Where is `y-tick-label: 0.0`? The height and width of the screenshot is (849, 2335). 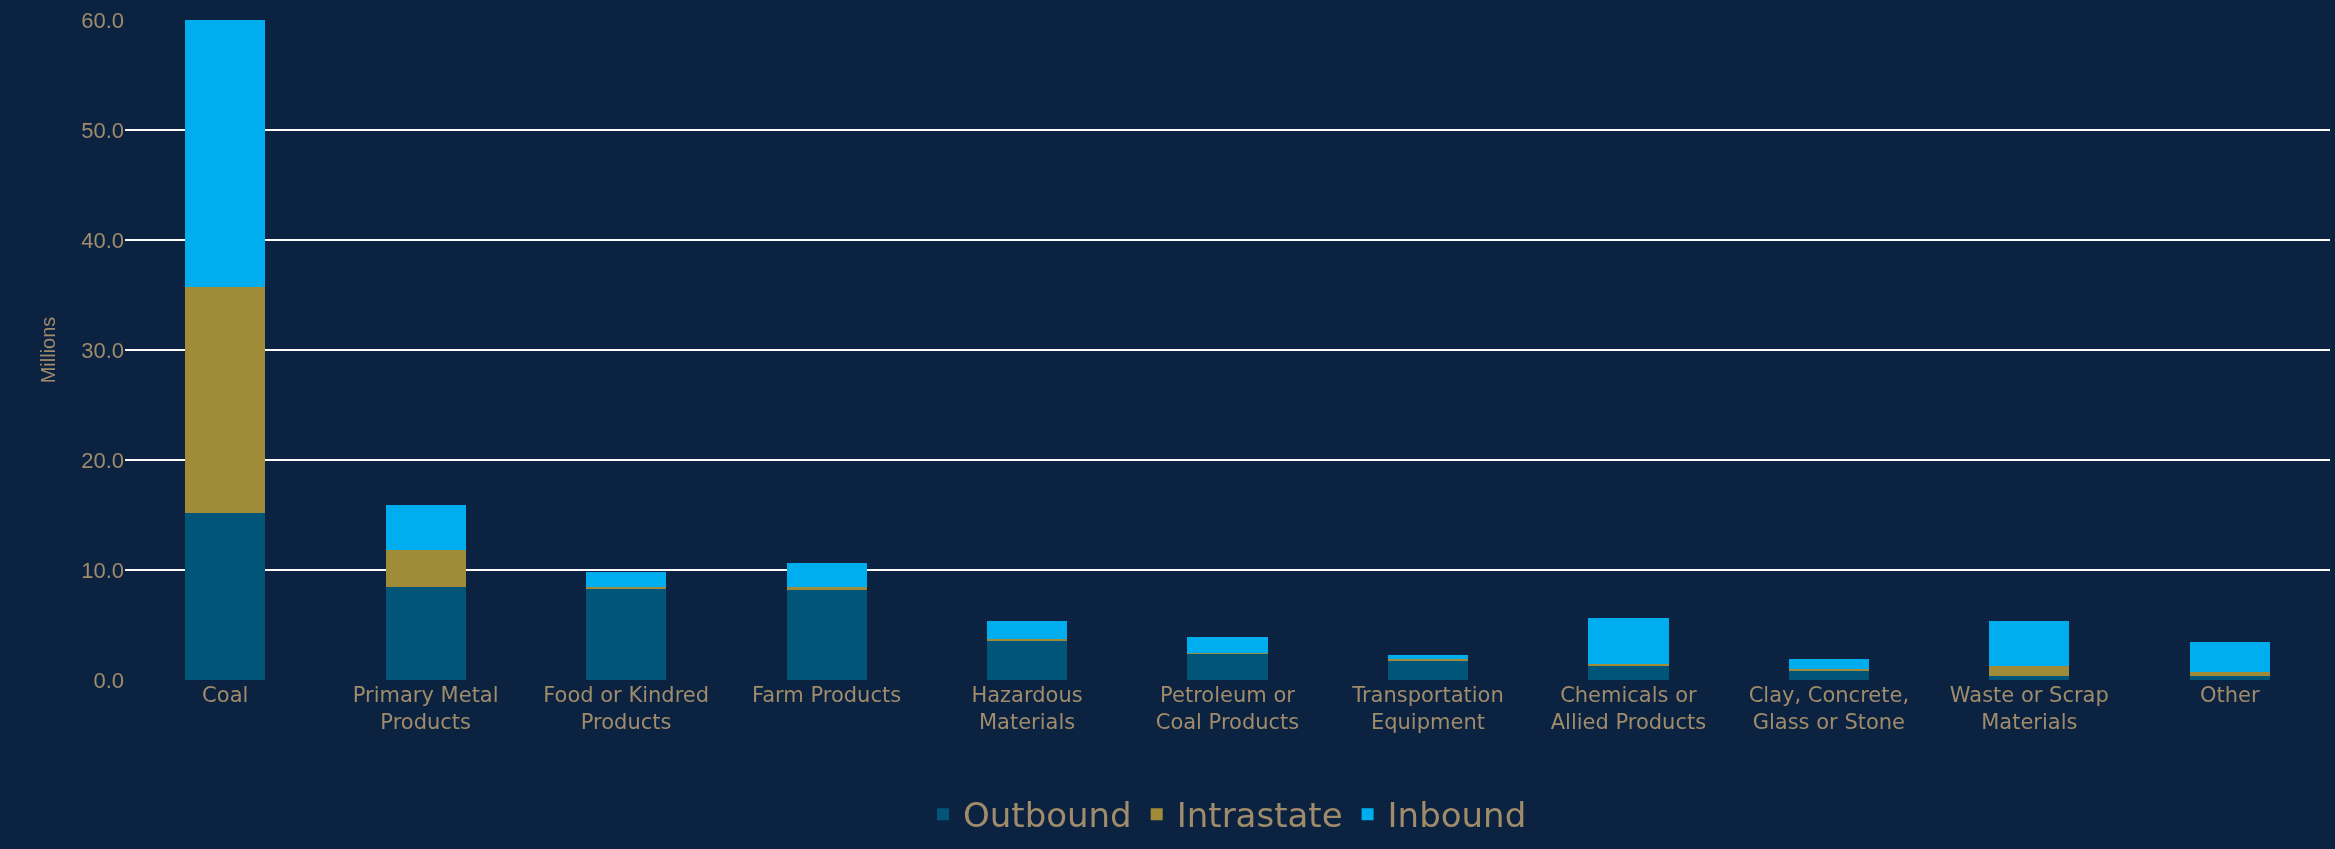
y-tick-label: 0.0 is located at coordinates (108, 680).